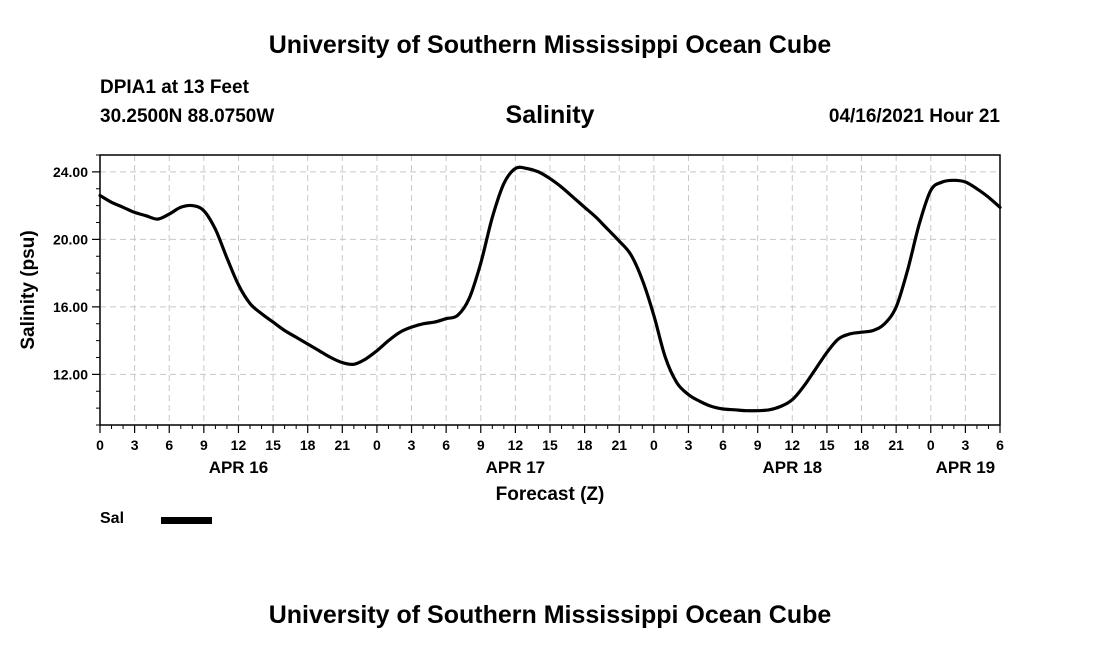 The height and width of the screenshot is (650, 1100). What do you see at coordinates (516, 467) in the screenshot?
I see `day-label: APR 17` at bounding box center [516, 467].